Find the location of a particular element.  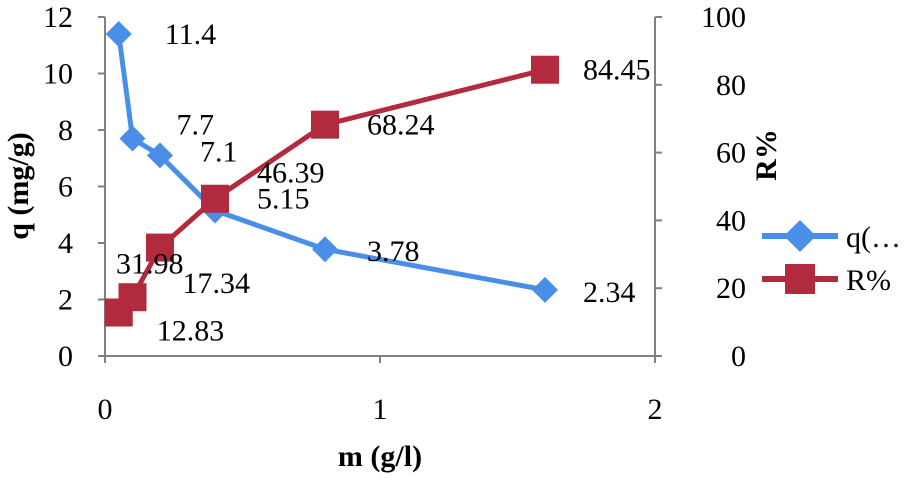

data-label-r: 46.39 is located at coordinates (291, 173).